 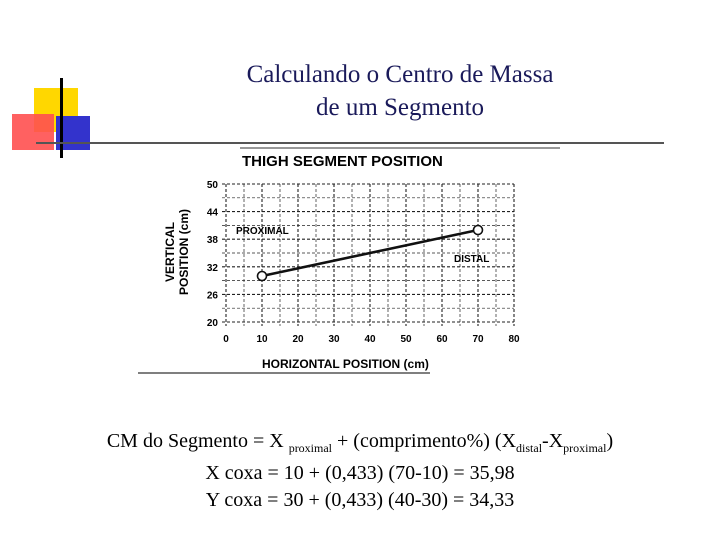 I want to click on slide-title-line1: Calculando o Centro de Massa, so click(x=400, y=74).